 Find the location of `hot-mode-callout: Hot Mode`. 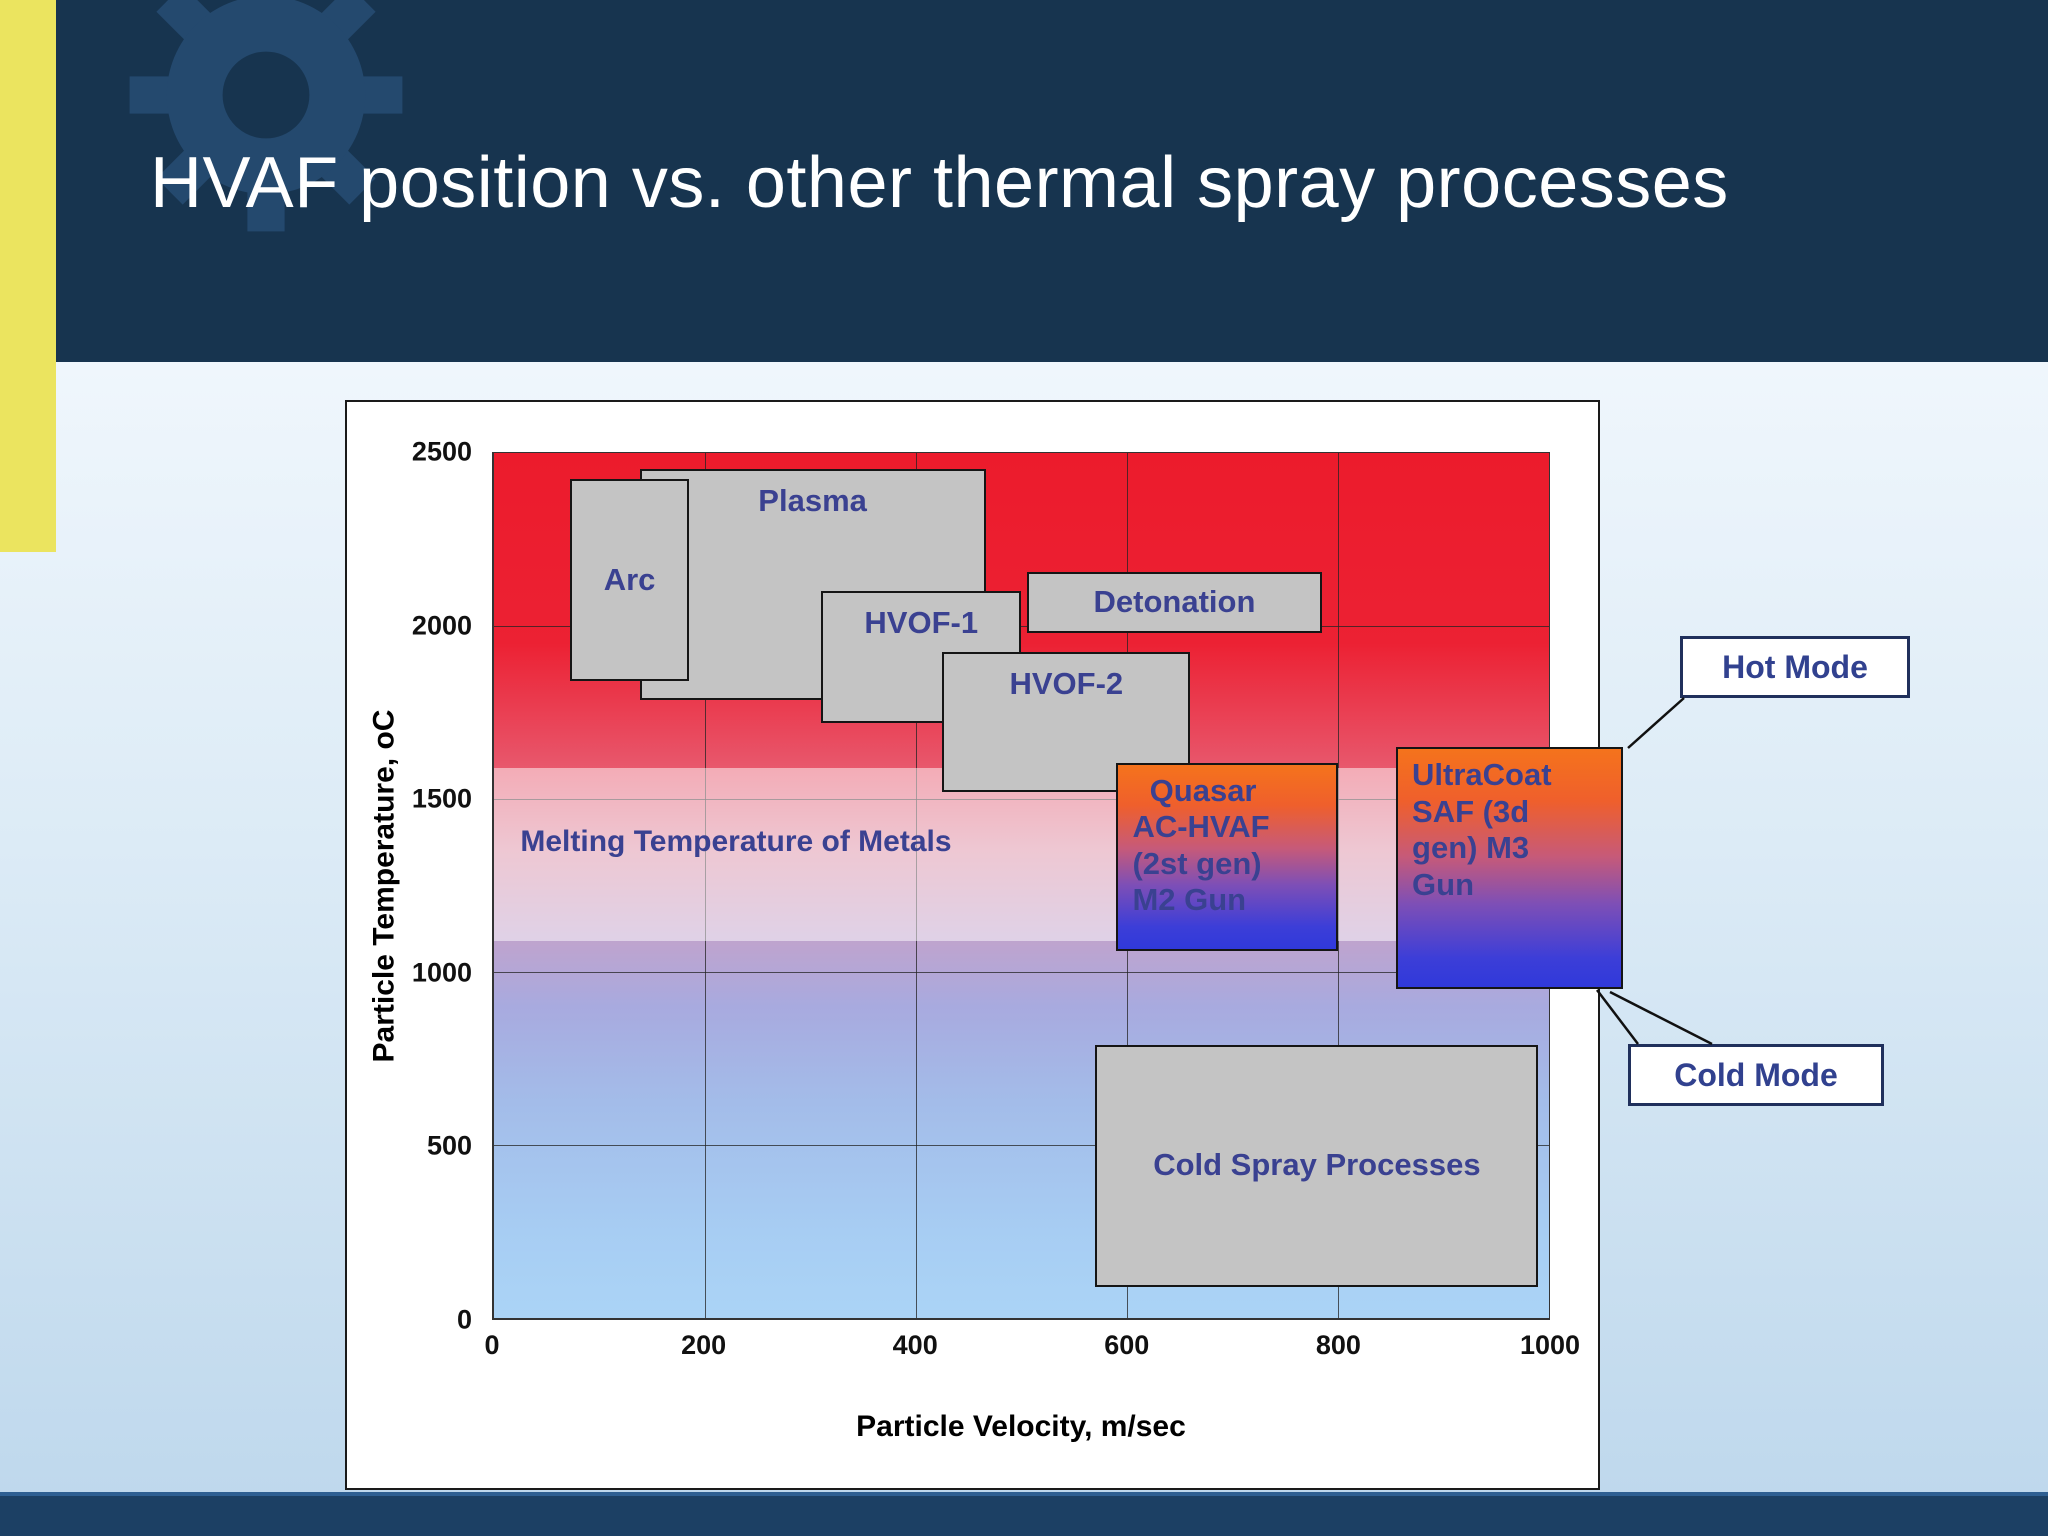

hot-mode-callout: Hot Mode is located at coordinates (1795, 667).